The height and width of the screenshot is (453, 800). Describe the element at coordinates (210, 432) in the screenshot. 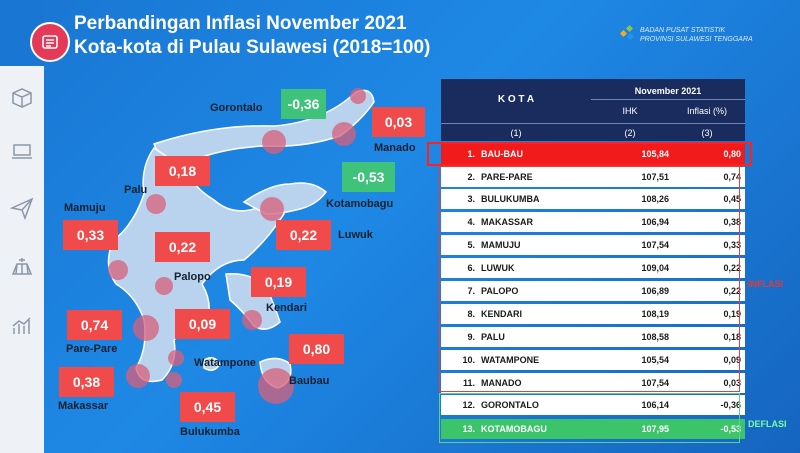

I see `city-label-bulukumba: Bulukumba` at that location.